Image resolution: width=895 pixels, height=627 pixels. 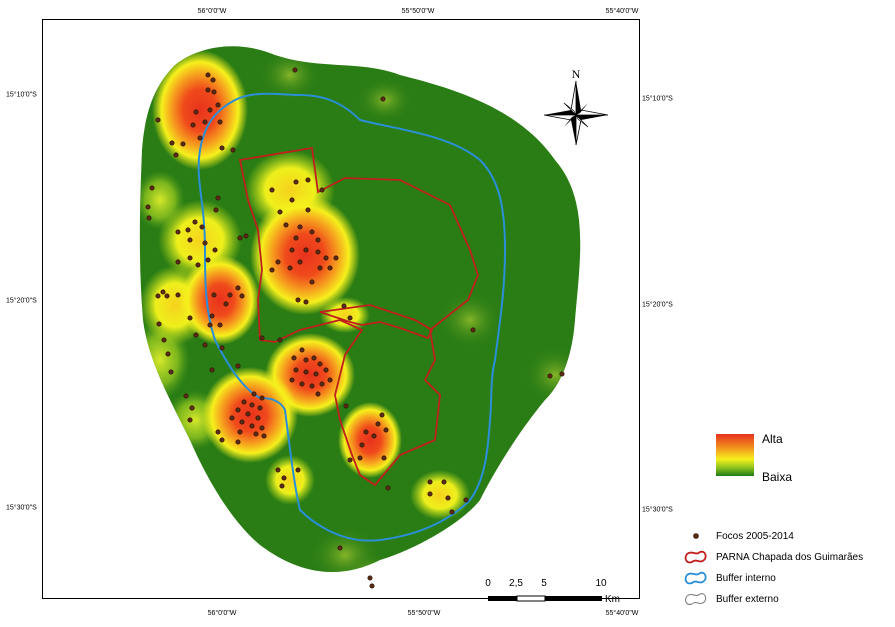 I want to click on top-coord-label: 56°0'0"W, so click(x=212, y=11).